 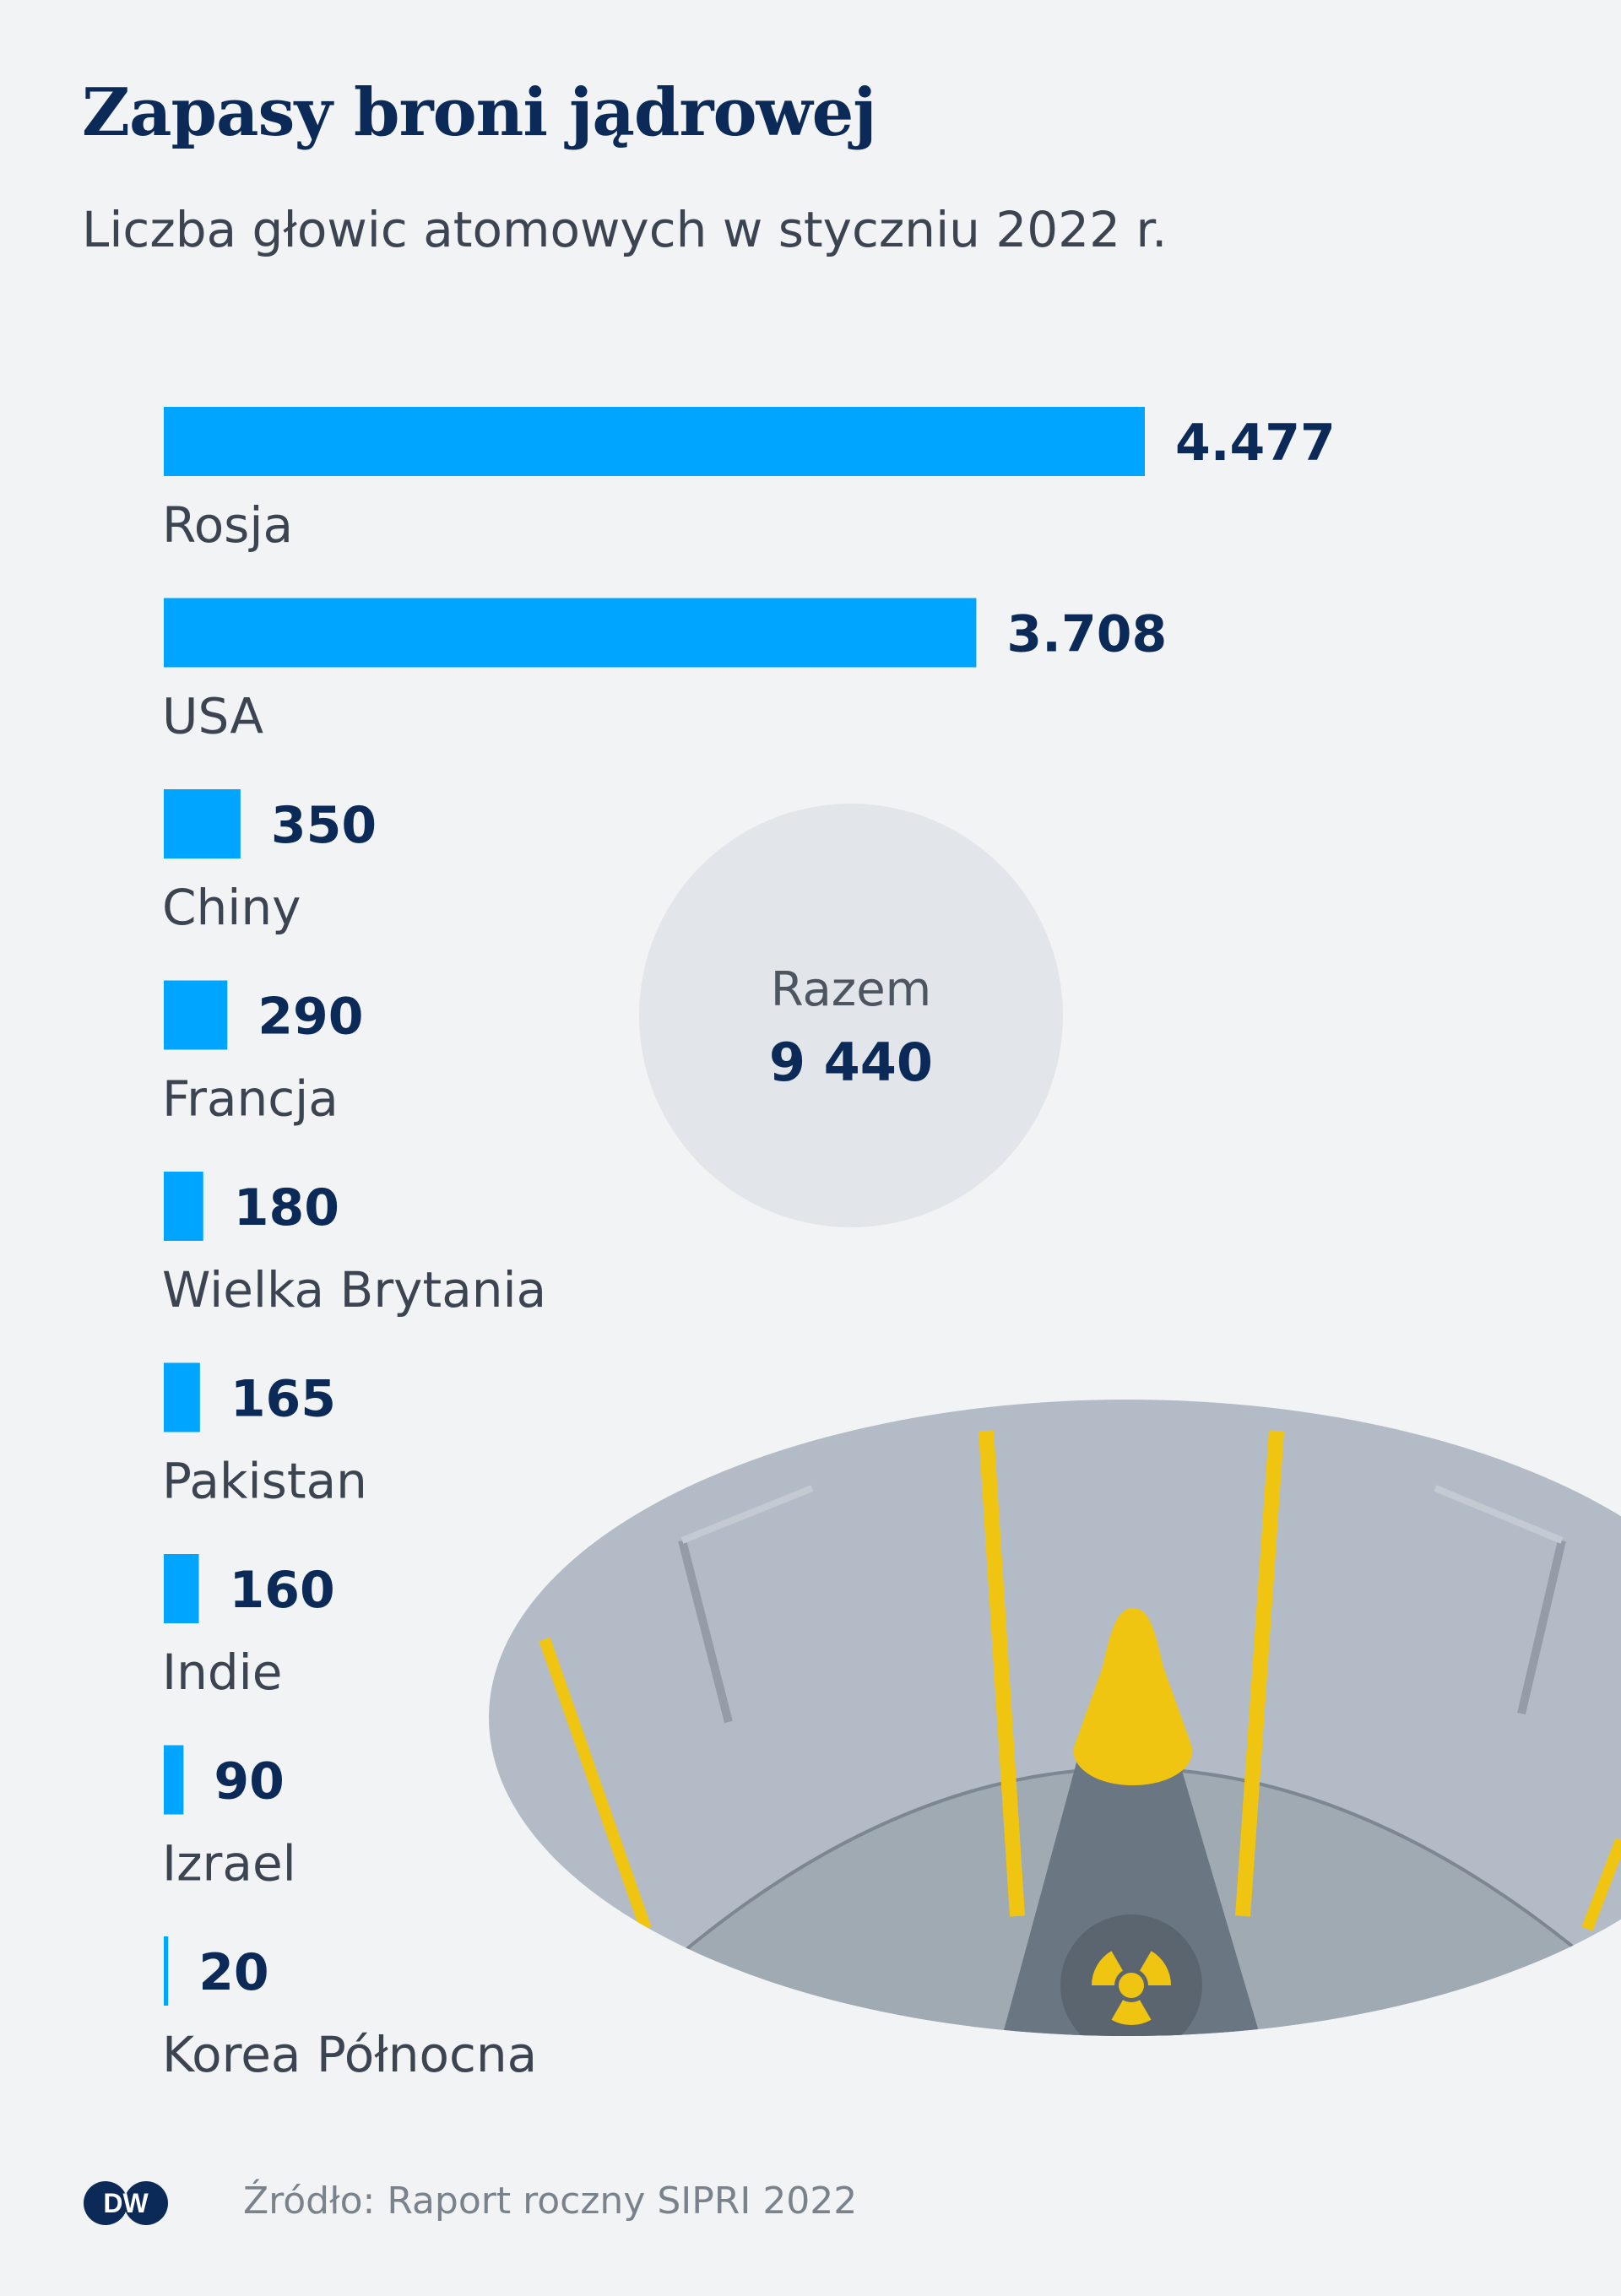 What do you see at coordinates (249, 1781) in the screenshot?
I see `bar-value-label: 90` at bounding box center [249, 1781].